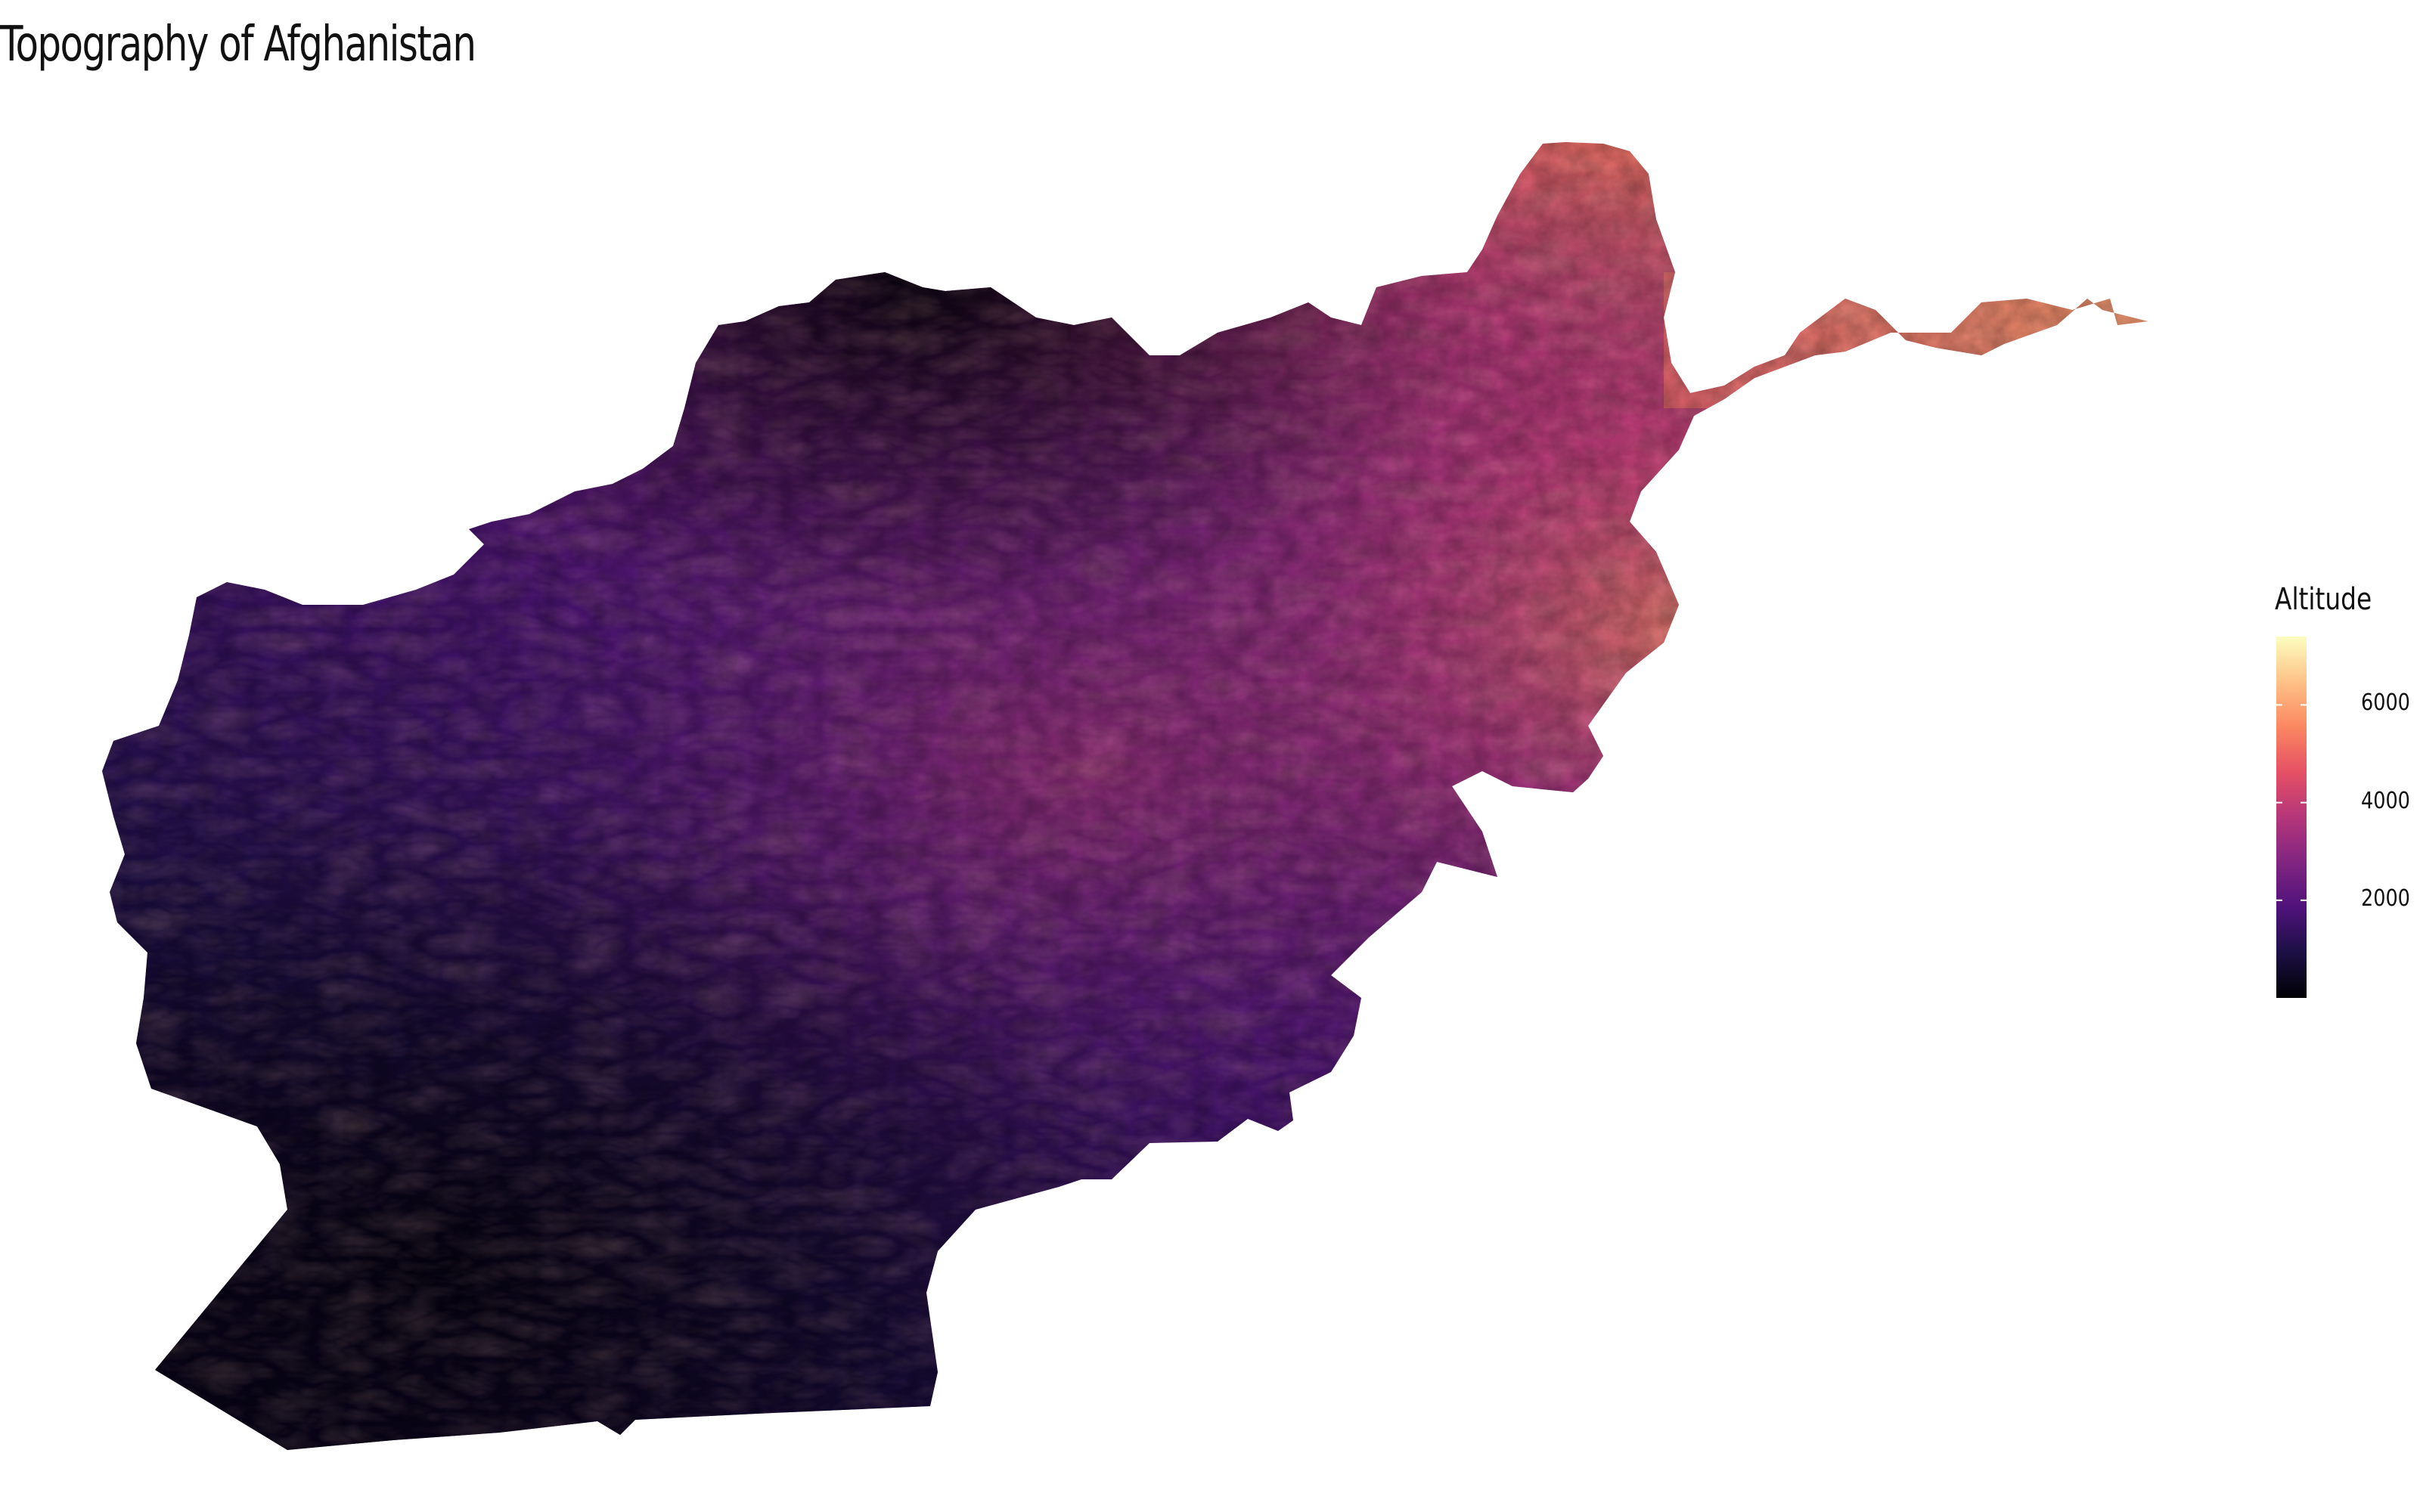 The image size is (2420, 1512). Describe the element at coordinates (238, 45) in the screenshot. I see `map-title: Topography of Afghanistan` at that location.